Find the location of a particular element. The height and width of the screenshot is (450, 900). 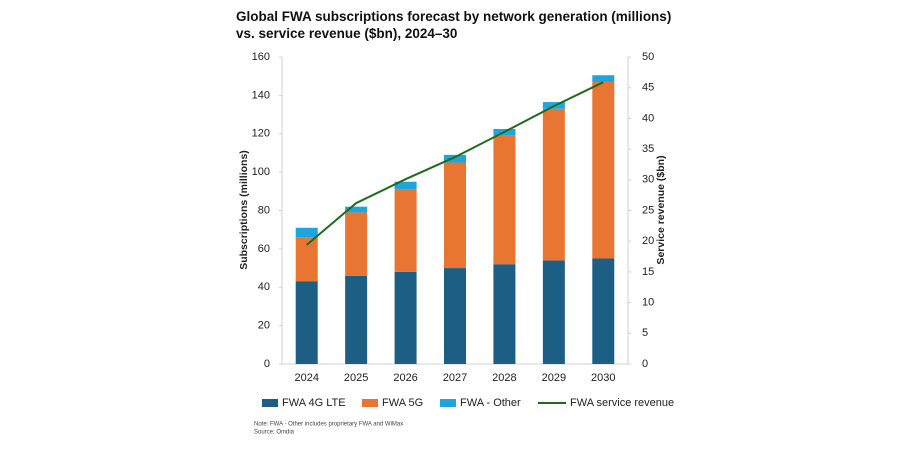

y2-tick-label: 35 is located at coordinates (648, 149).